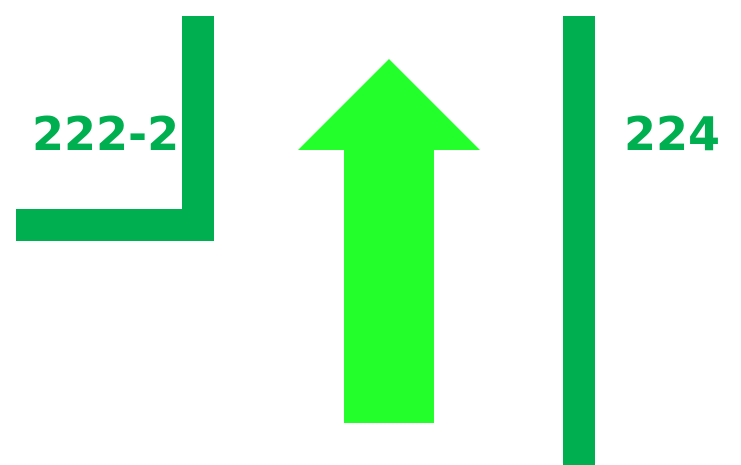 This screenshot has height=465, width=741. What do you see at coordinates (198, 128) in the screenshot?
I see `room-corner-vertical-wall` at bounding box center [198, 128].